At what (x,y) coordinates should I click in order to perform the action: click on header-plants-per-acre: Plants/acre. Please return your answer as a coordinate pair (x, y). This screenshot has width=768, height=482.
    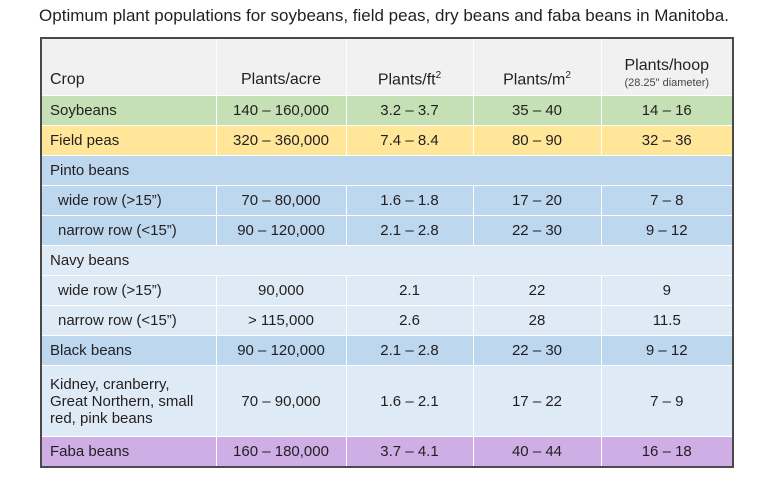
    Looking at the image, I should click on (281, 66).